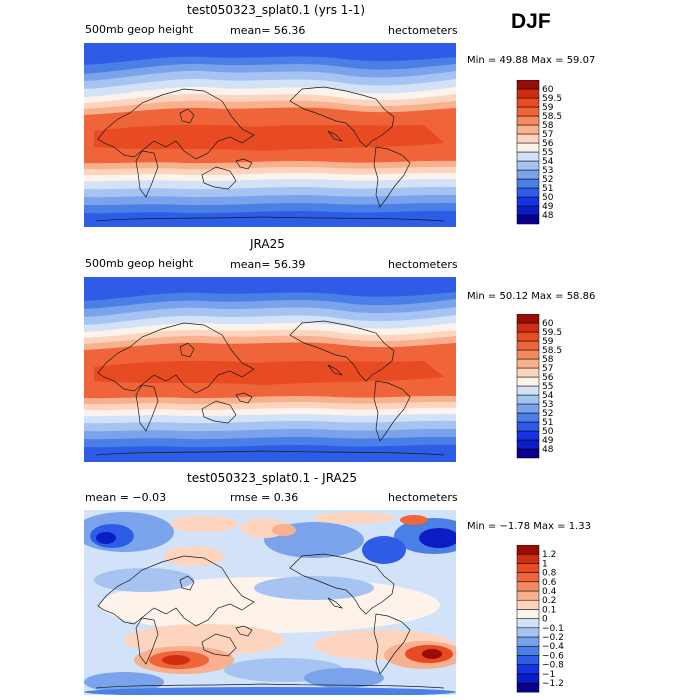  I want to click on panel1-colorbar-tick-label: 53, so click(547, 171).